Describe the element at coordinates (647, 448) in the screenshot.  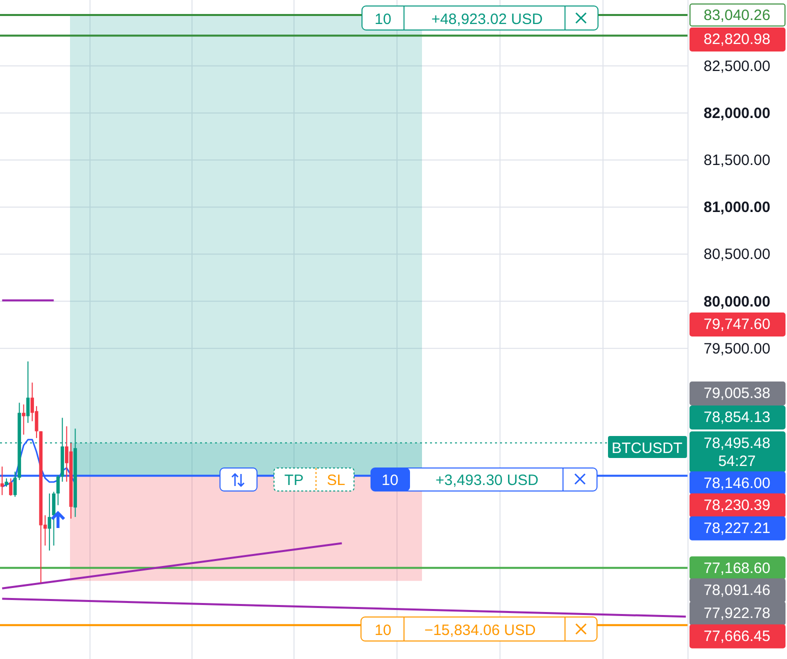
I see `annotation: BTCUSDT` at that location.